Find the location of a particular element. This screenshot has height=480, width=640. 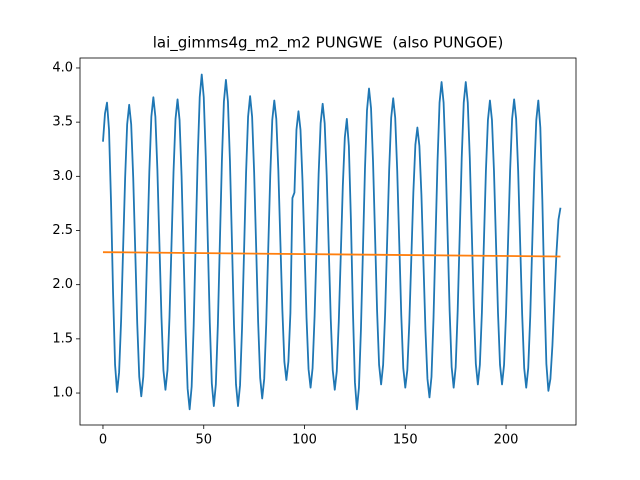

x-tick-label: 150 is located at coordinates (405, 440).